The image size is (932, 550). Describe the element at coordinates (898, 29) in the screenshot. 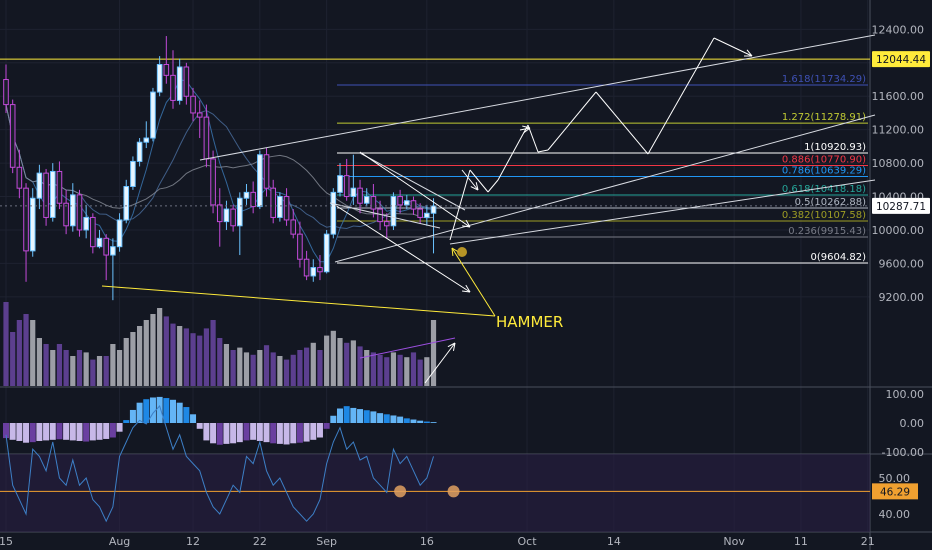

I see `price-tick-label: 12400.00` at that location.